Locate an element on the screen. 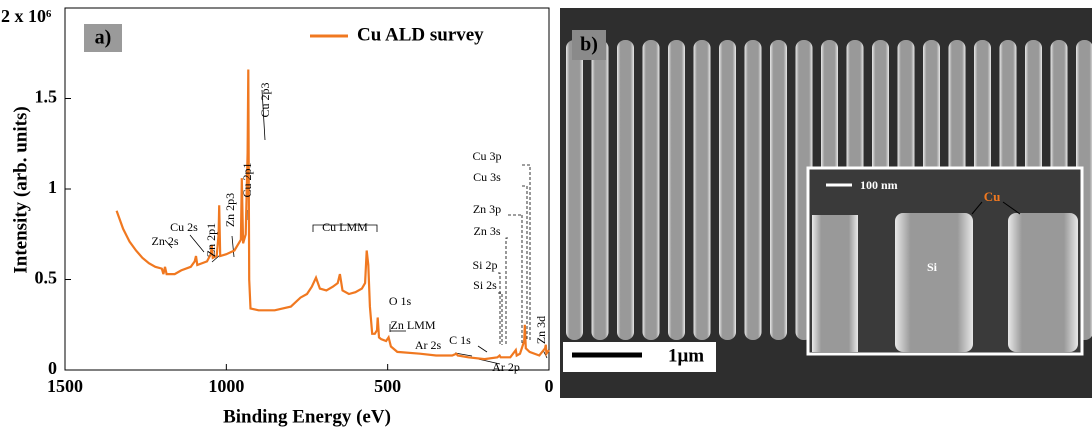 Image resolution: width=1092 pixels, height=432 pixels. inset-scale-label: 100 nm is located at coordinates (879, 185).